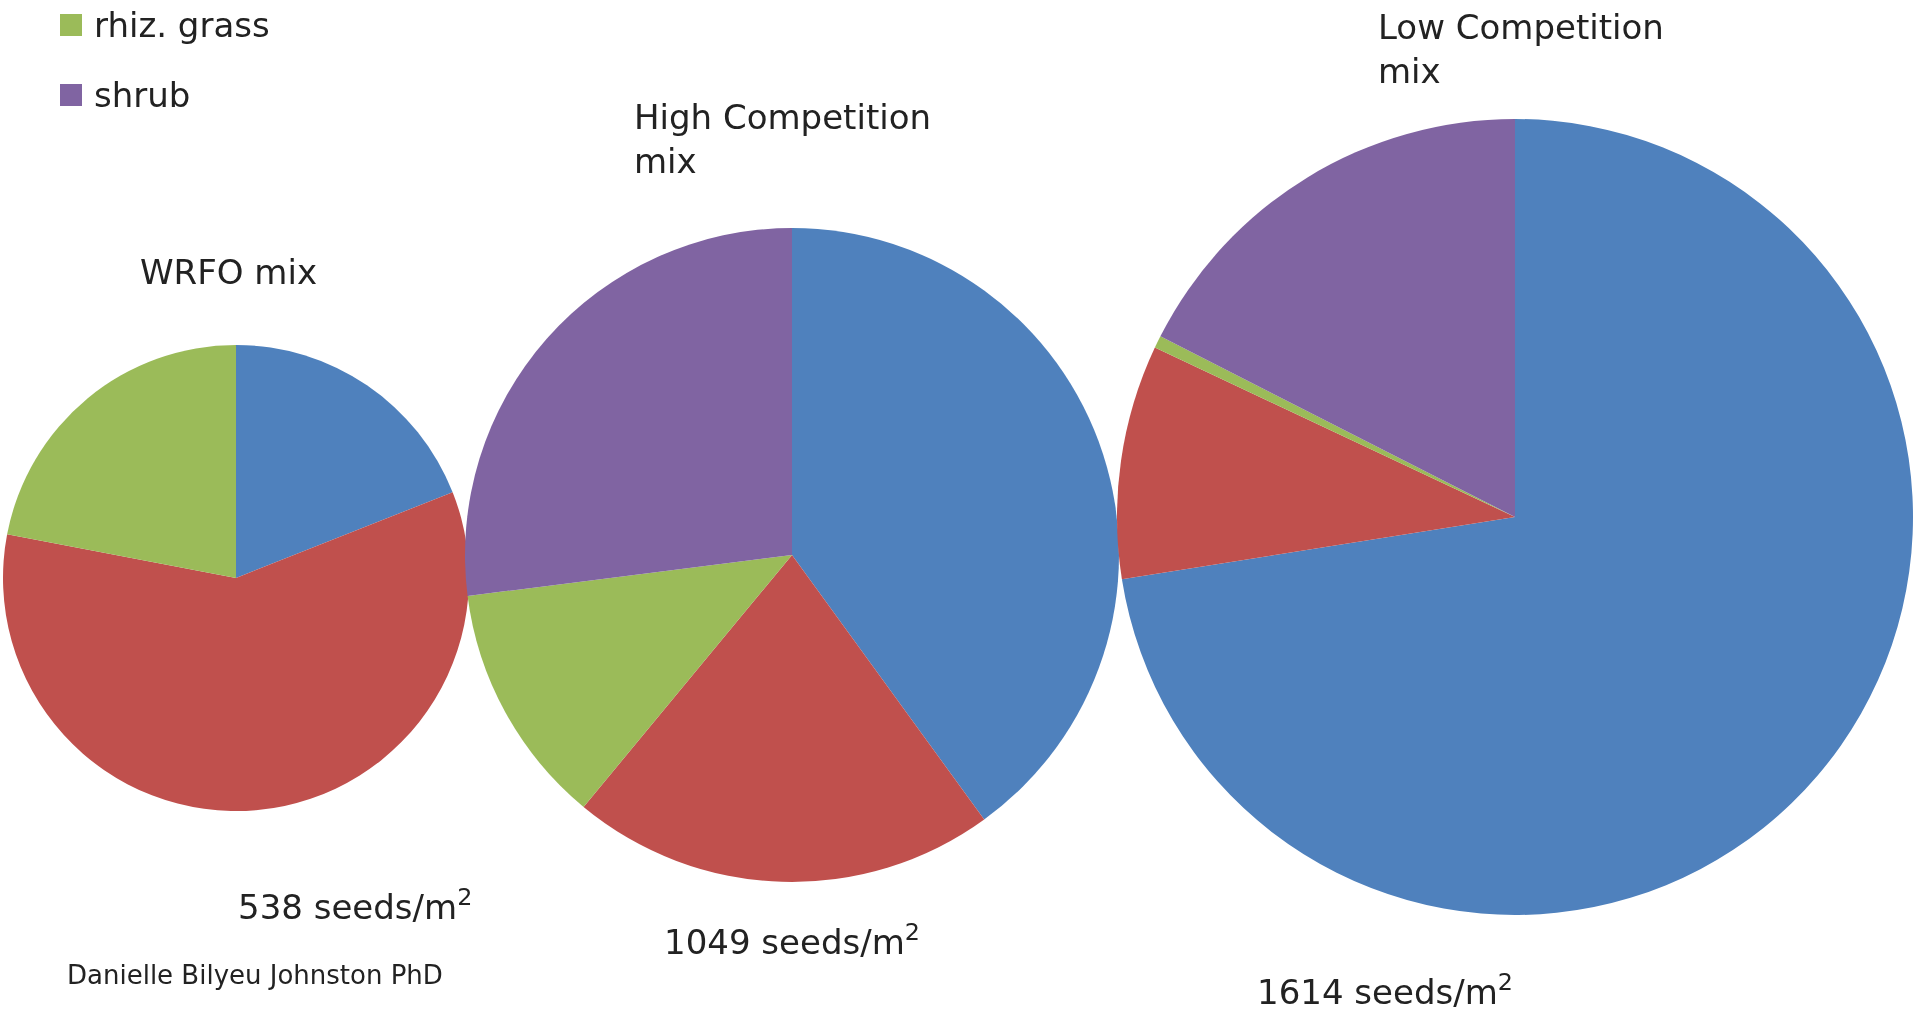 The image size is (1920, 1016). Describe the element at coordinates (182, 25) in the screenshot. I see `legend-label: rhiz. grass` at that location.